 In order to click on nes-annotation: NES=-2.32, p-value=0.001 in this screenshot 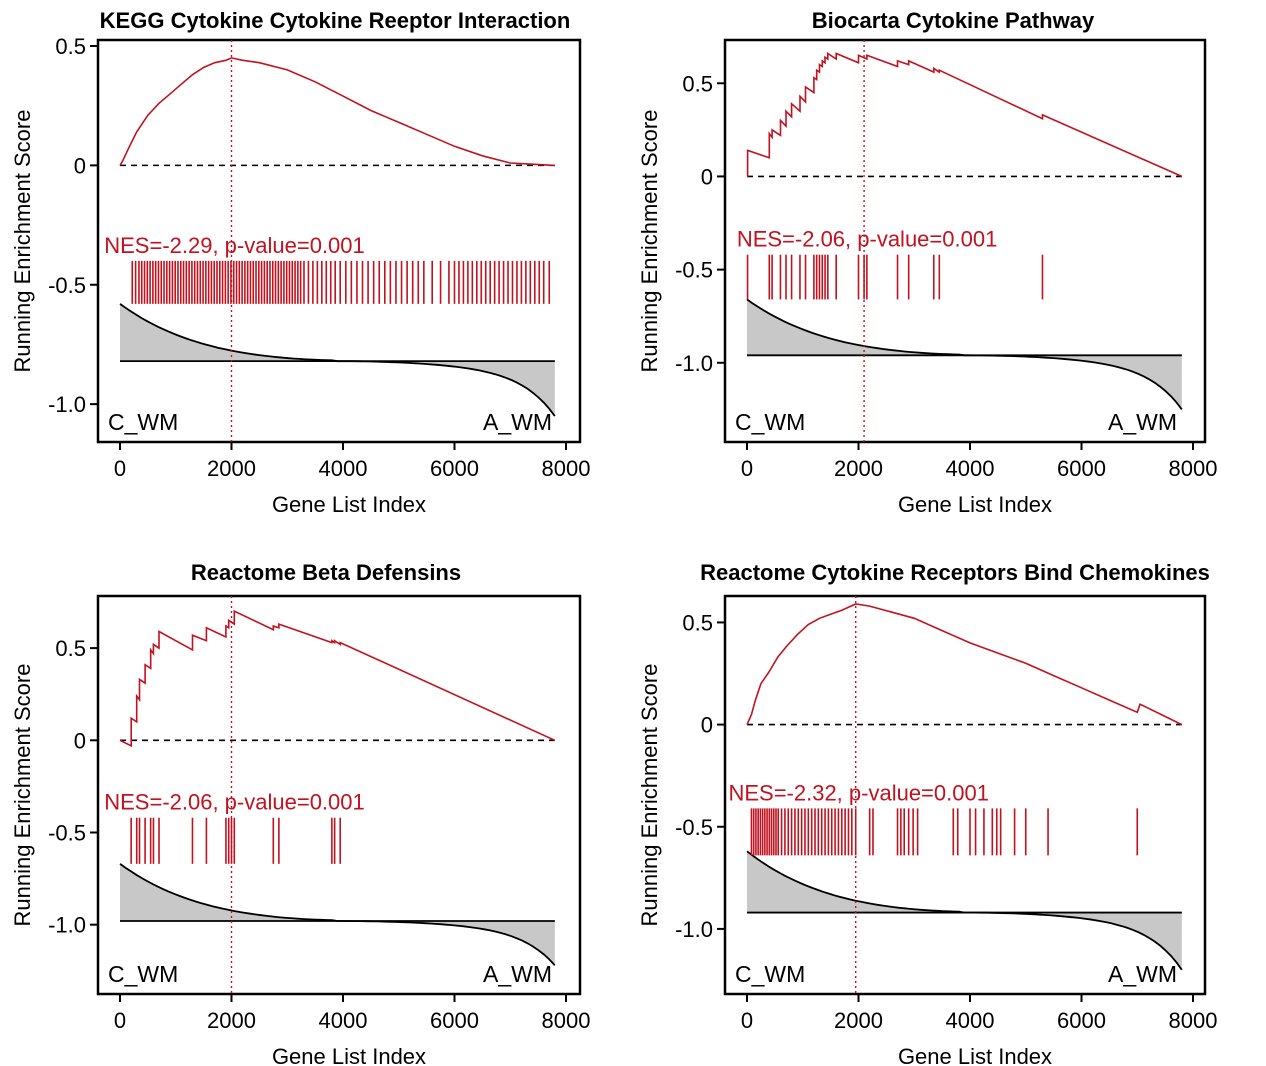, I will do `click(858, 792)`.